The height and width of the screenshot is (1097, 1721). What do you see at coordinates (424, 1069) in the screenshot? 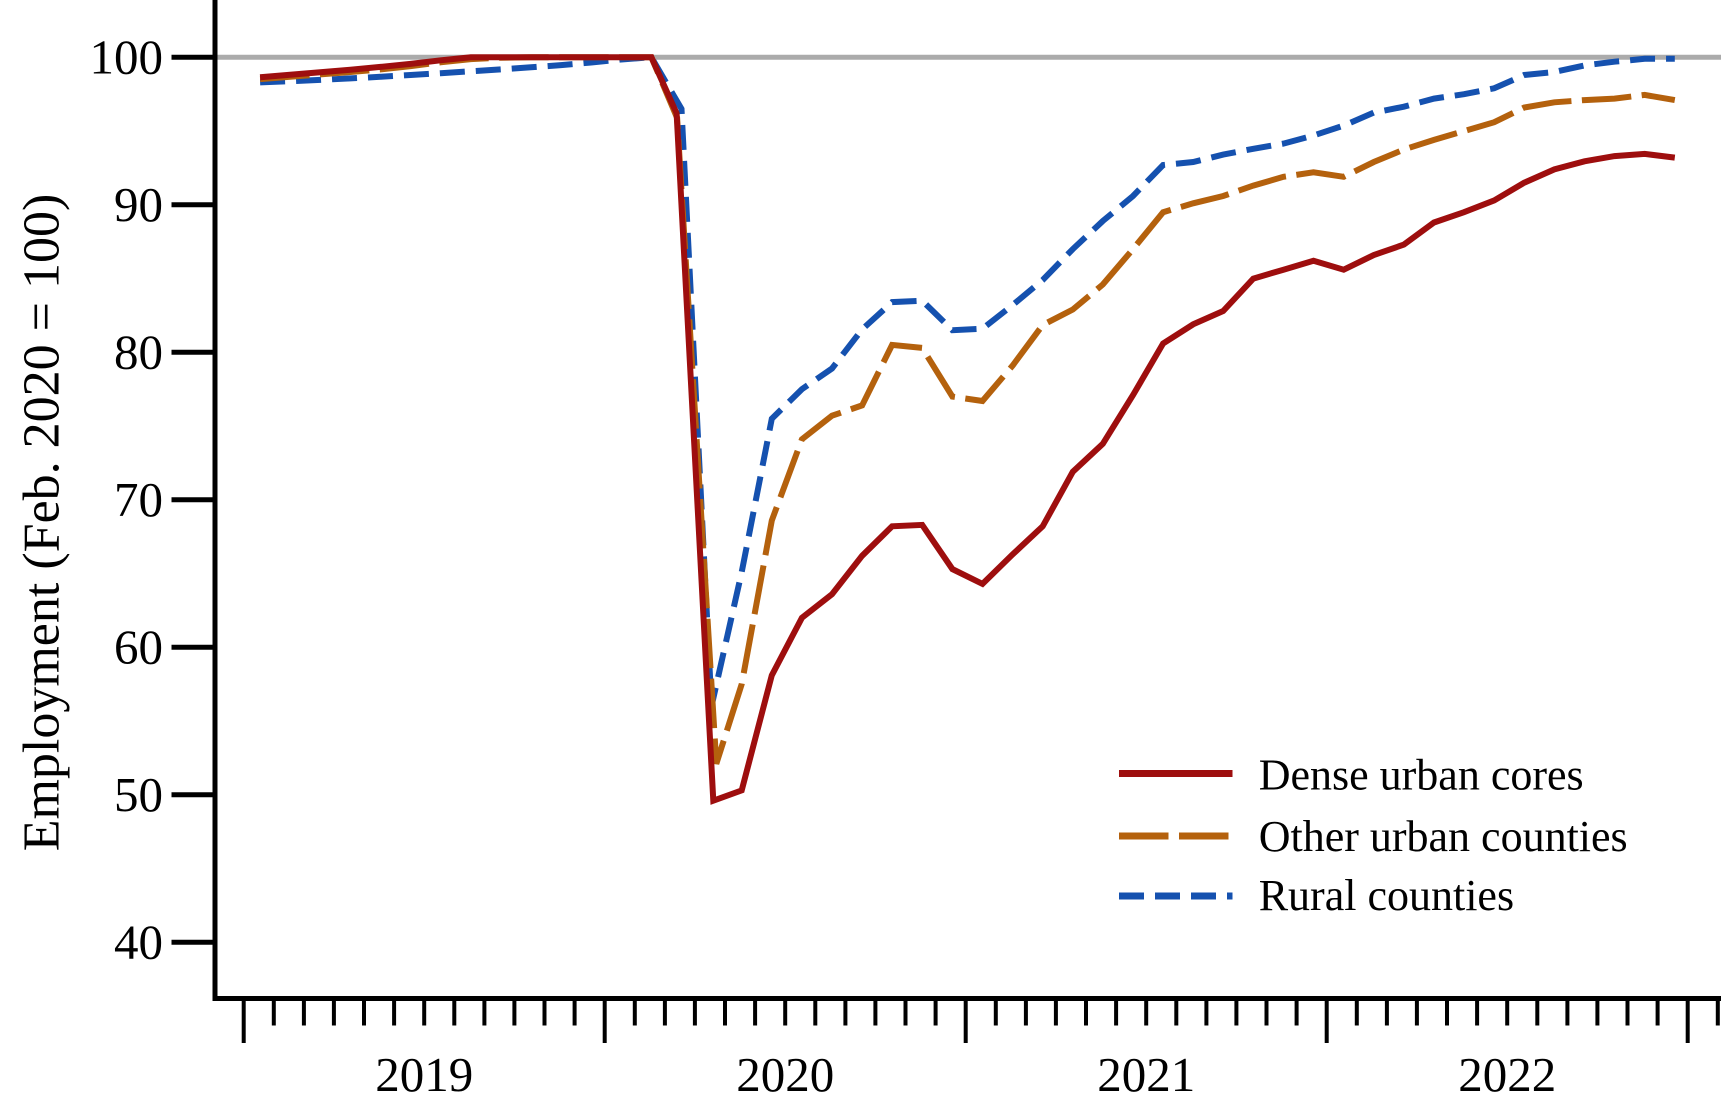
I see `svg-text: 2019` at bounding box center [424, 1069].